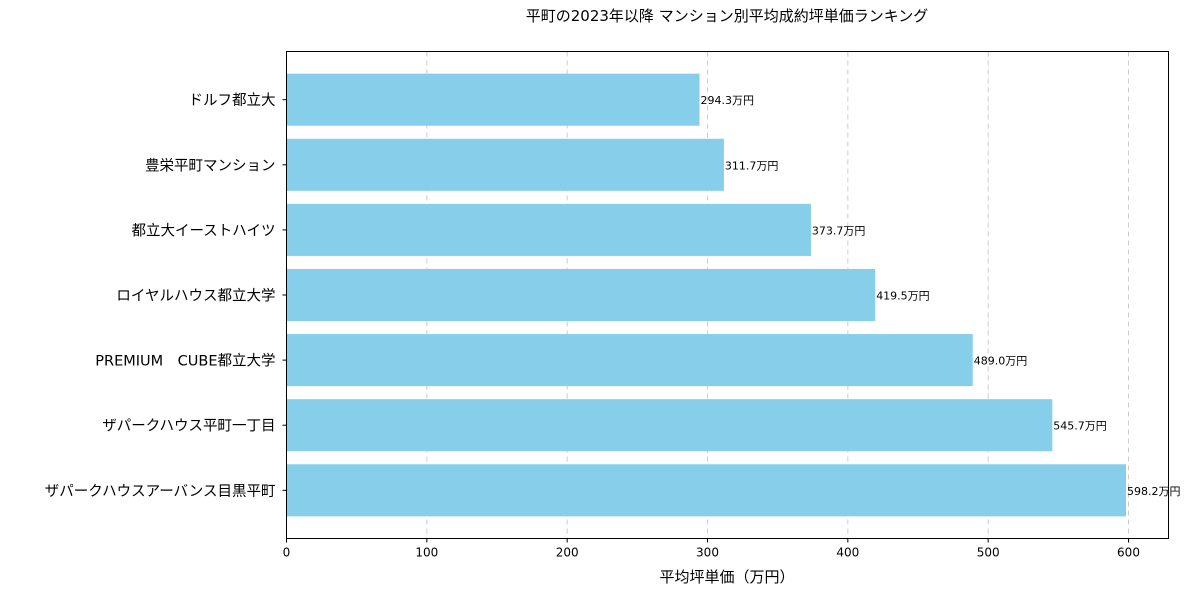 The width and height of the screenshot is (1195, 597). I want to click on y-tick-label: ザパークハウス平町一丁目, so click(188, 426).